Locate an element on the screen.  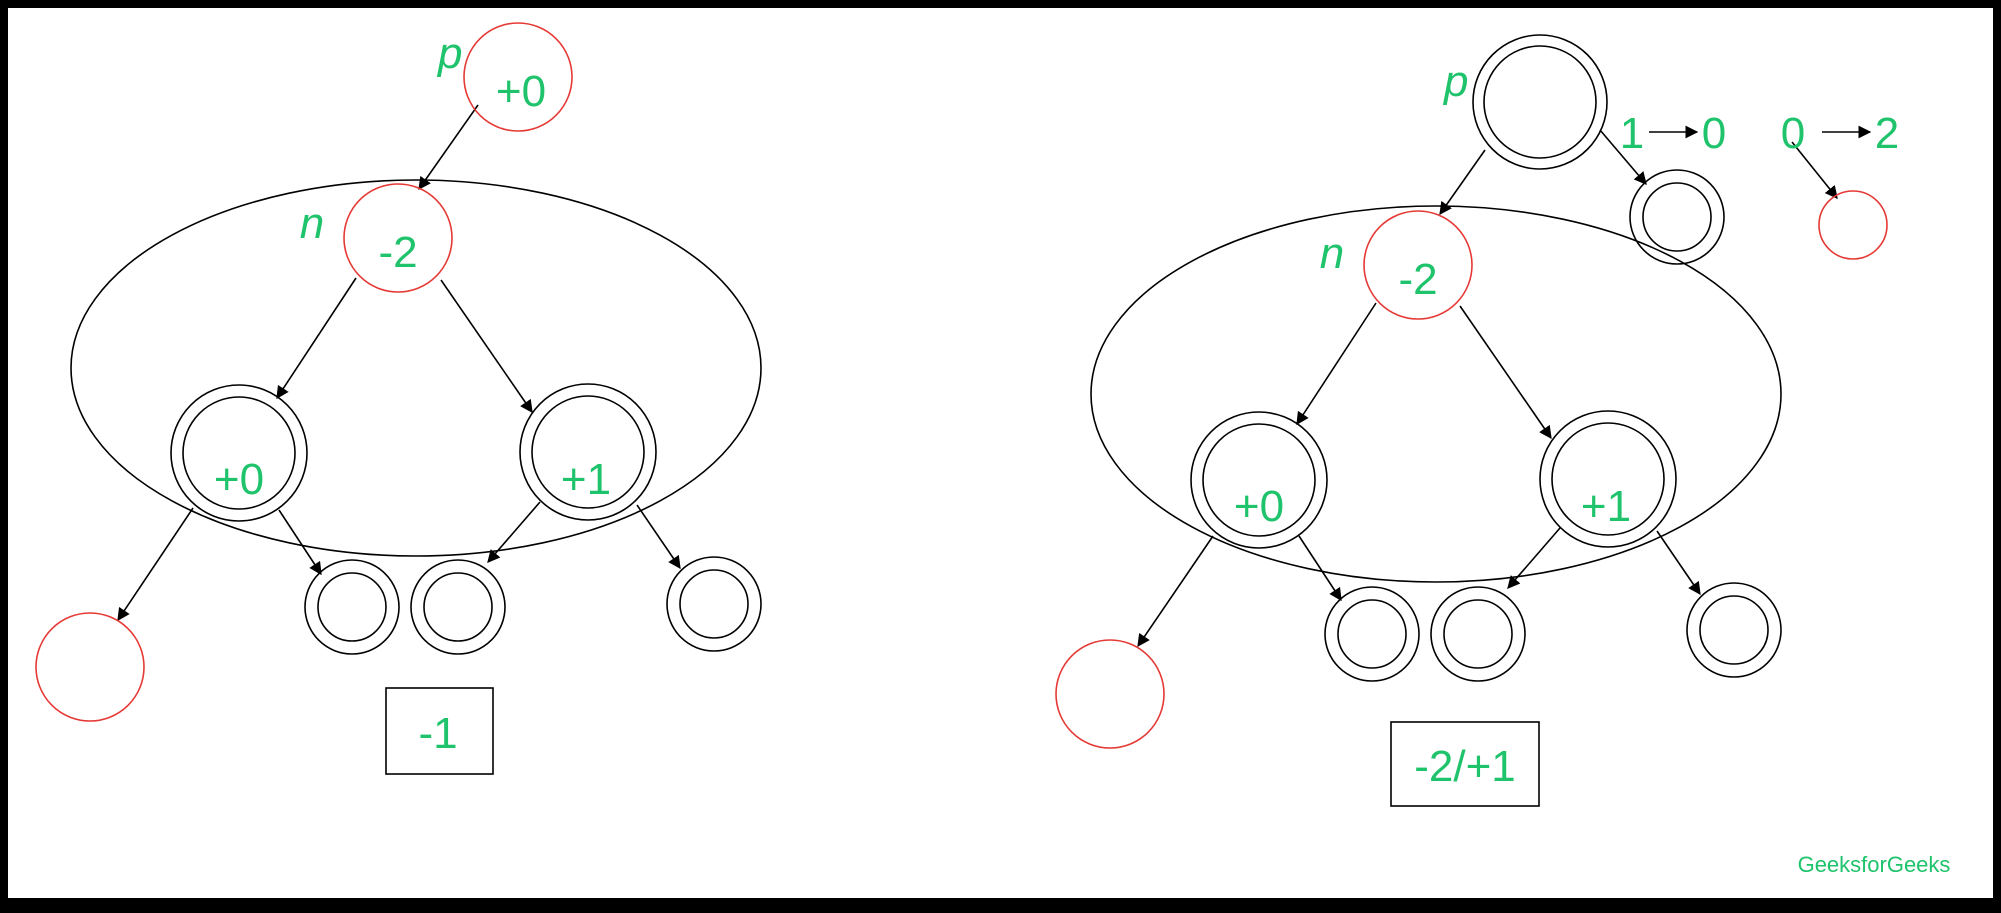
left-node-n is located at coordinates (398, 238).